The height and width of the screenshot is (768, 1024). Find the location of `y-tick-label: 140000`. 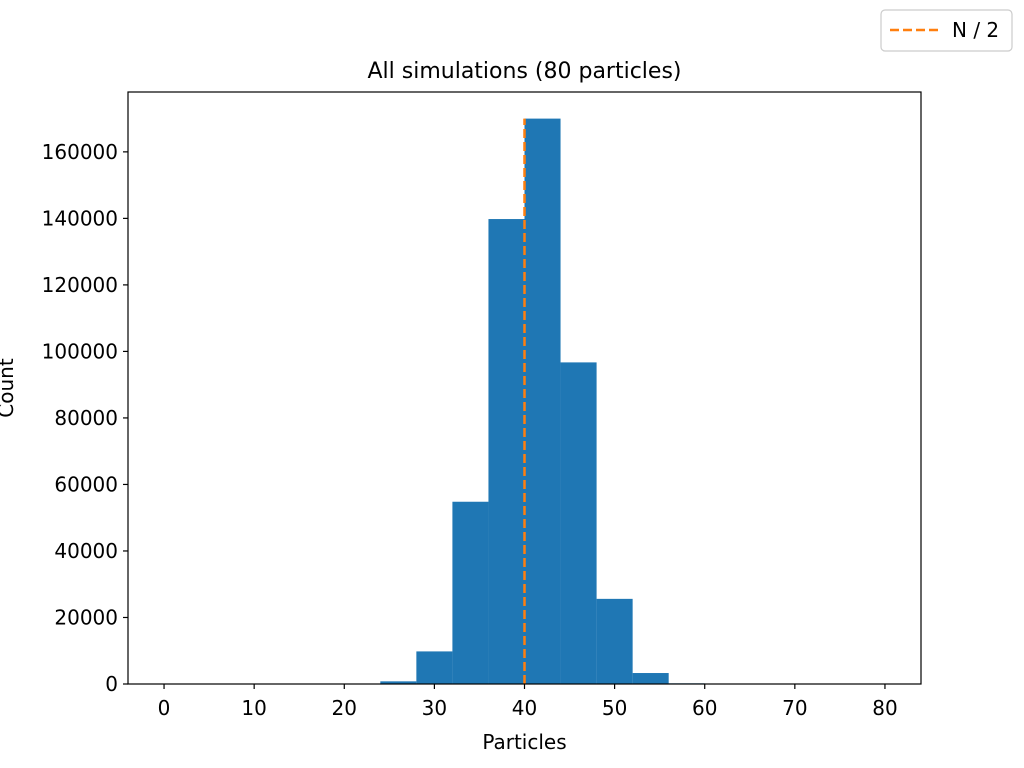

y-tick-label: 140000 is located at coordinates (80, 218).